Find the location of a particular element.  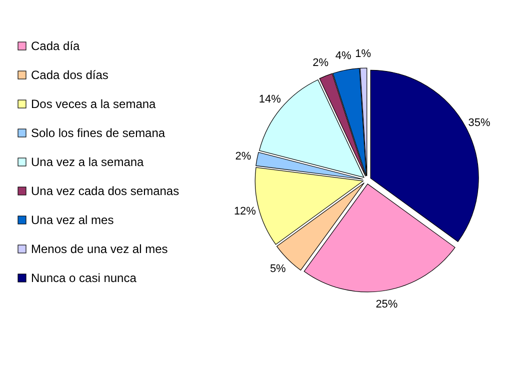

legend-label: Nunca o casi nunca is located at coordinates (84, 278).